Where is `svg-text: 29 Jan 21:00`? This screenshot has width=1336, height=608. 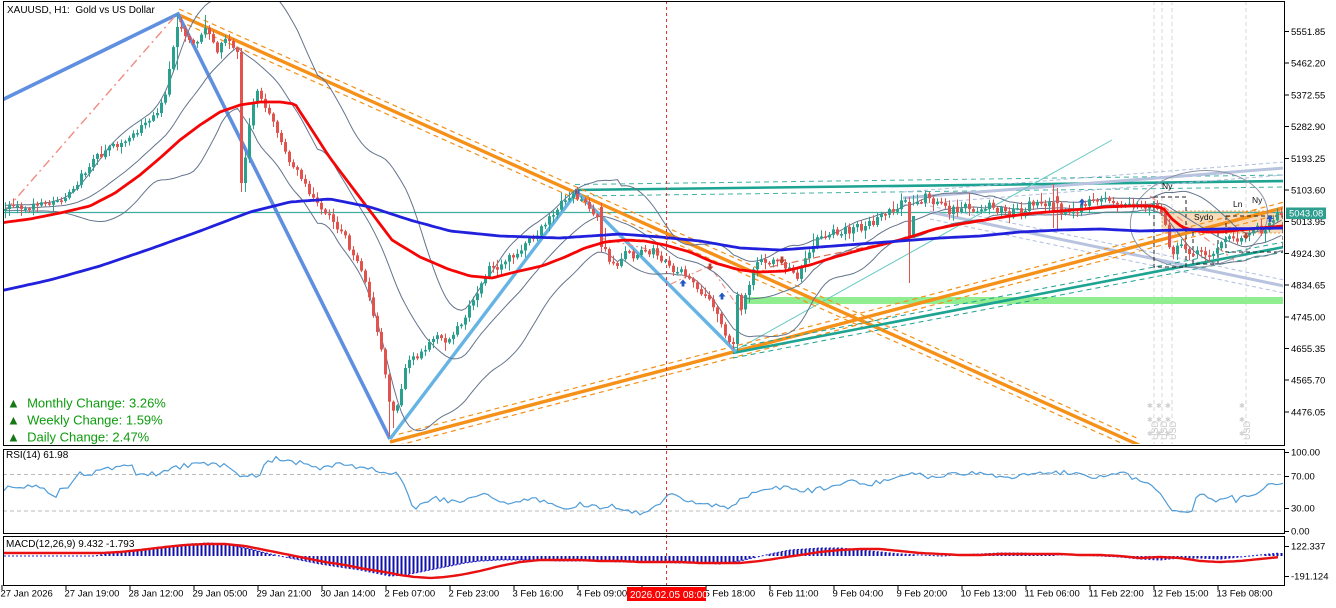 svg-text: 29 Jan 21:00 is located at coordinates (284, 594).